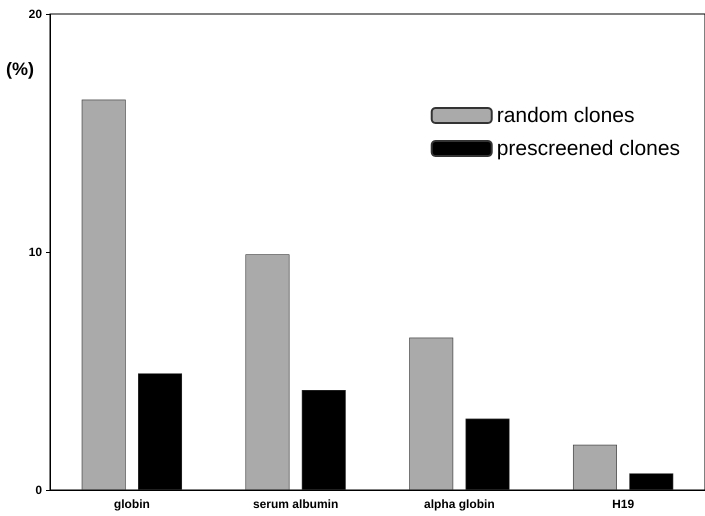  Describe the element at coordinates (623, 504) in the screenshot. I see `x-tick-label: H19` at that location.